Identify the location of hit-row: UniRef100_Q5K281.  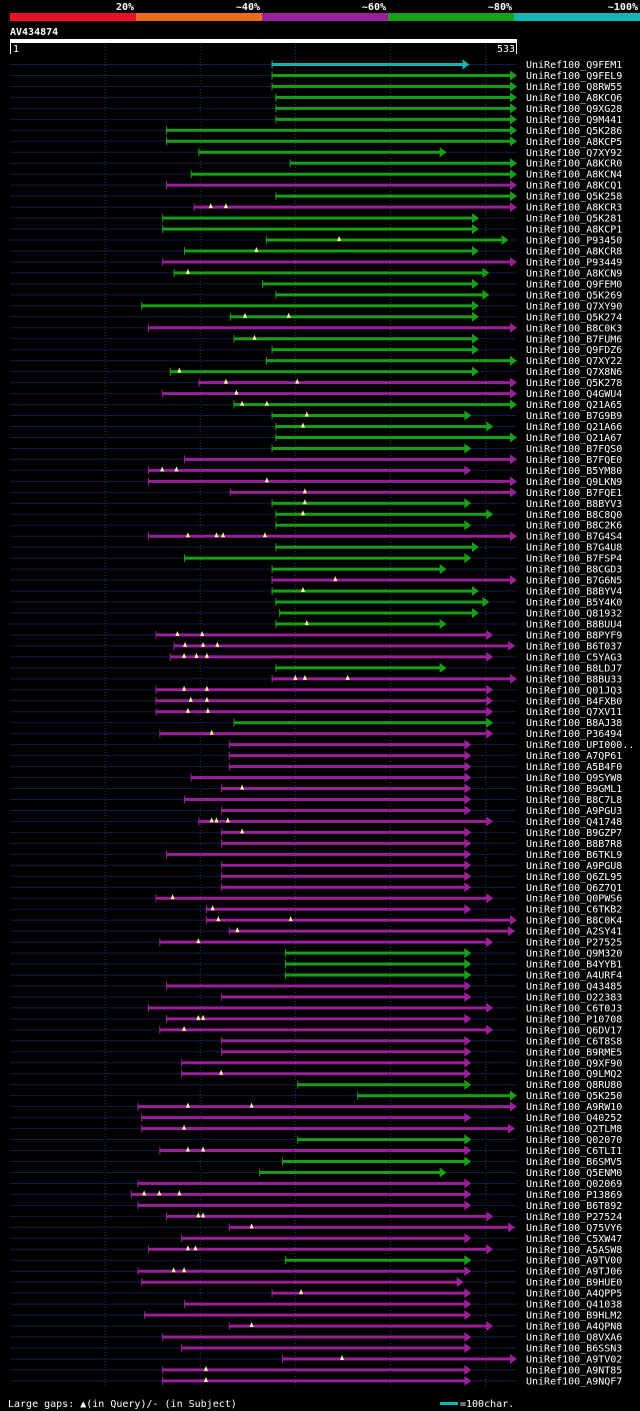
(316, 219).